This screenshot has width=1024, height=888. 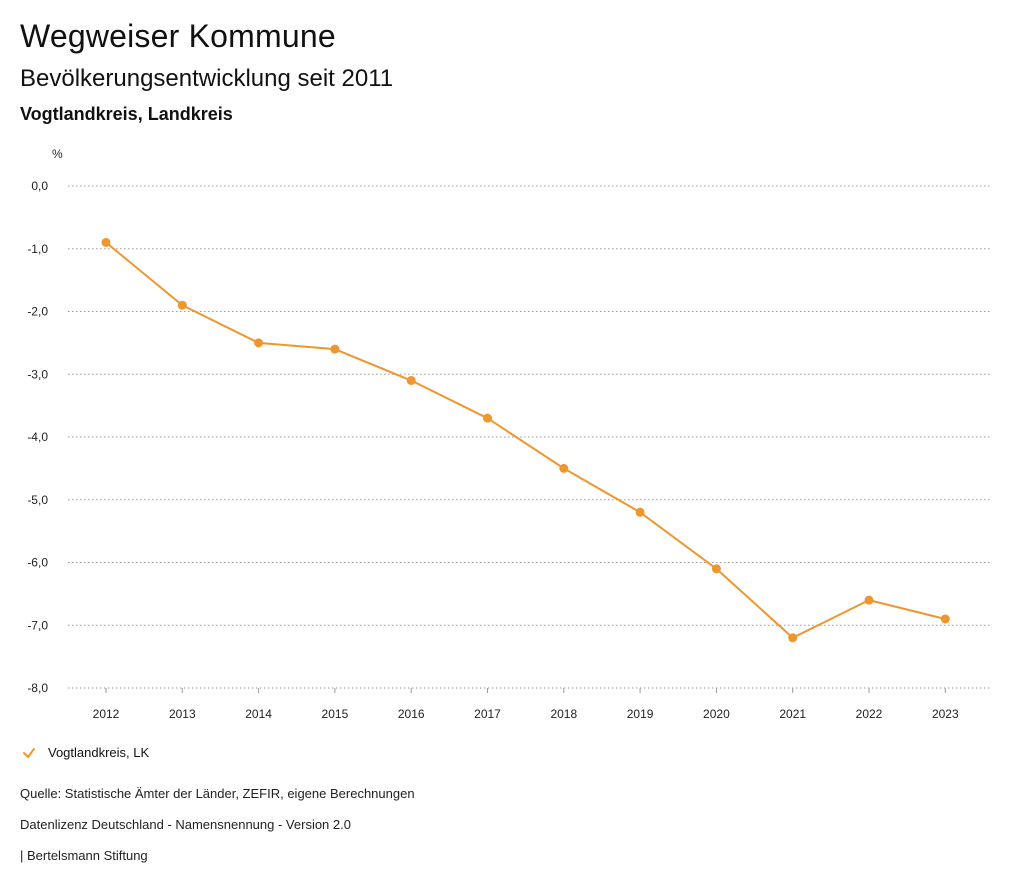 What do you see at coordinates (335, 714) in the screenshot?
I see `x-tick-label: 2015` at bounding box center [335, 714].